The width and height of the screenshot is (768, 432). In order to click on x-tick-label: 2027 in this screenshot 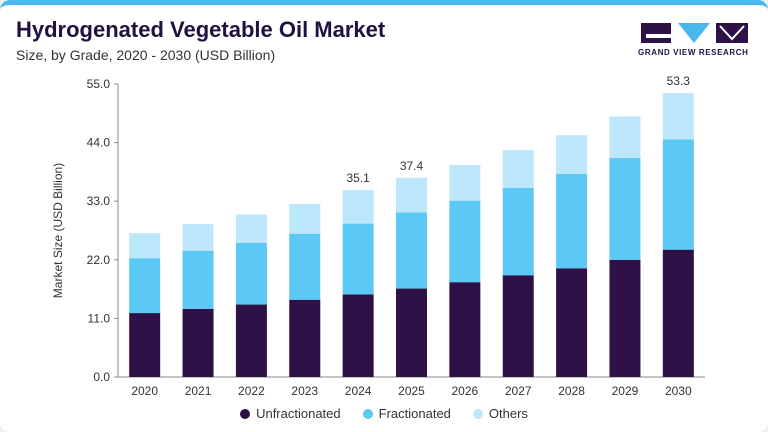, I will do `click(518, 391)`.